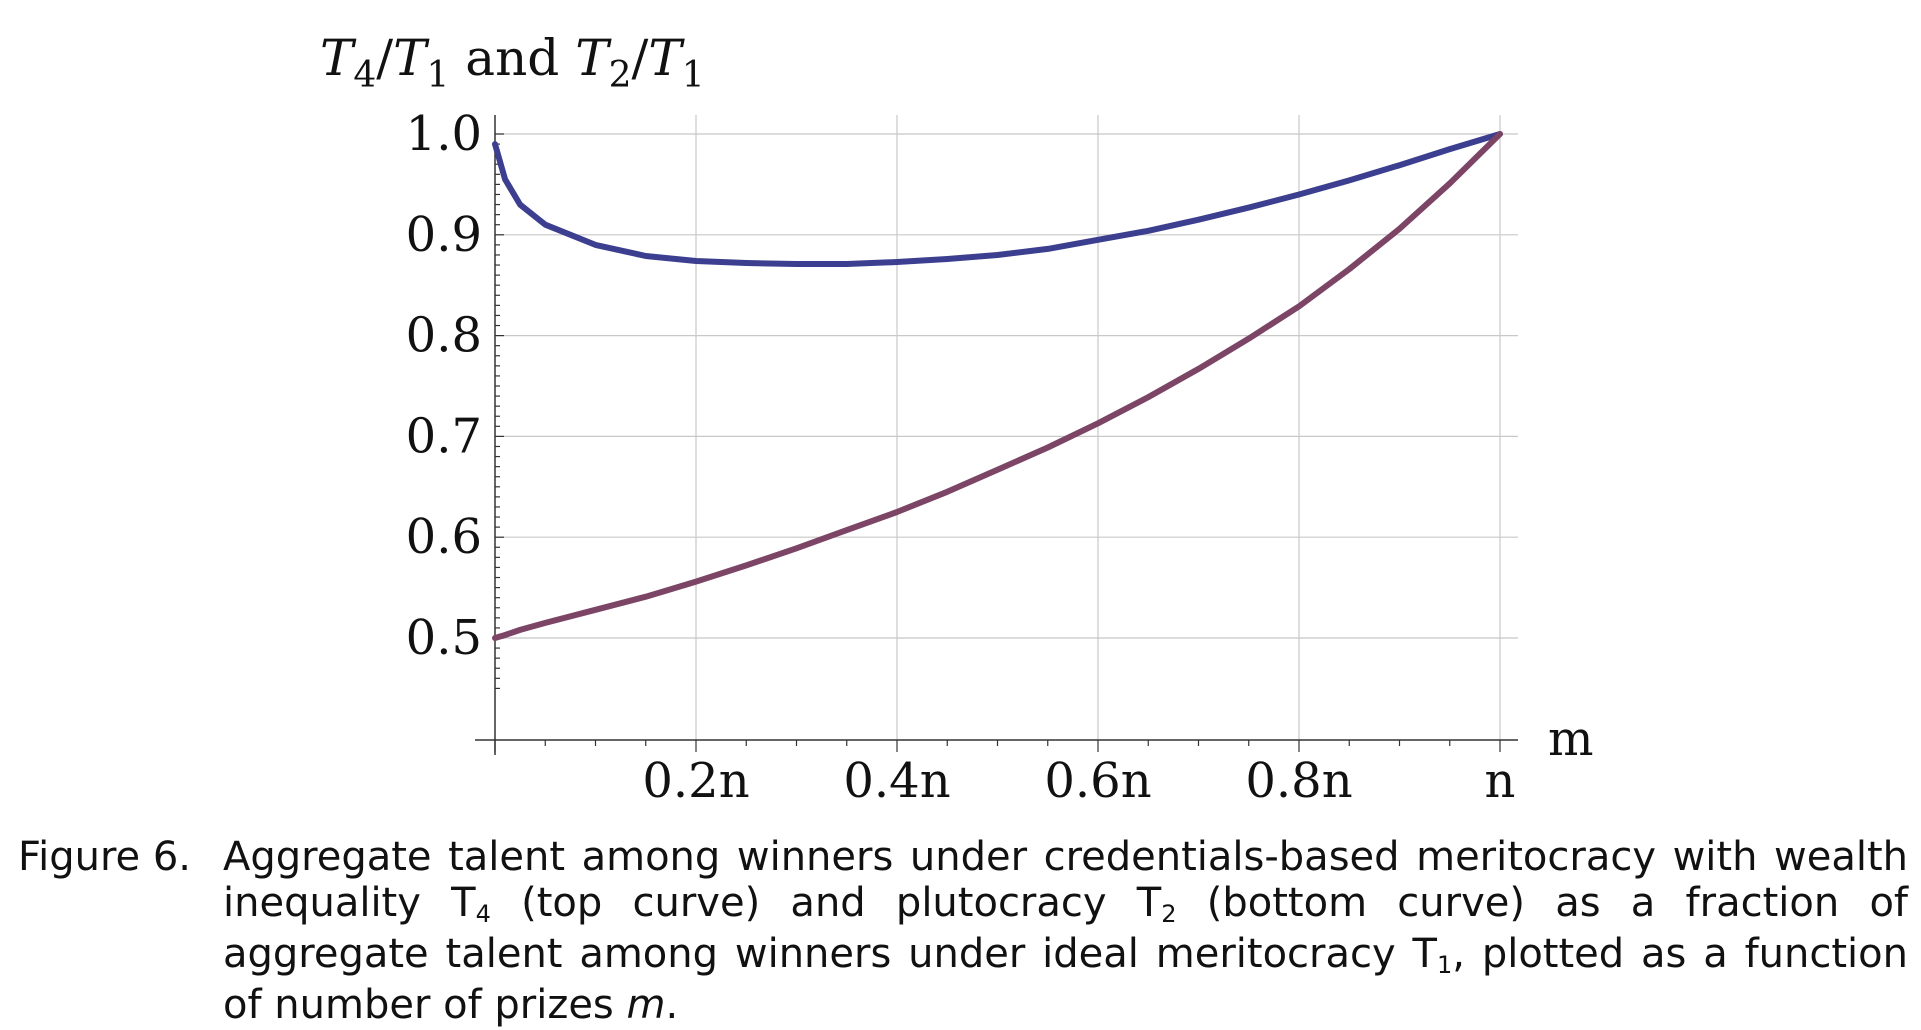 This screenshot has height=1030, width=1921. Describe the element at coordinates (1097, 781) in the screenshot. I see `x-tick-label: 0.6n` at that location.